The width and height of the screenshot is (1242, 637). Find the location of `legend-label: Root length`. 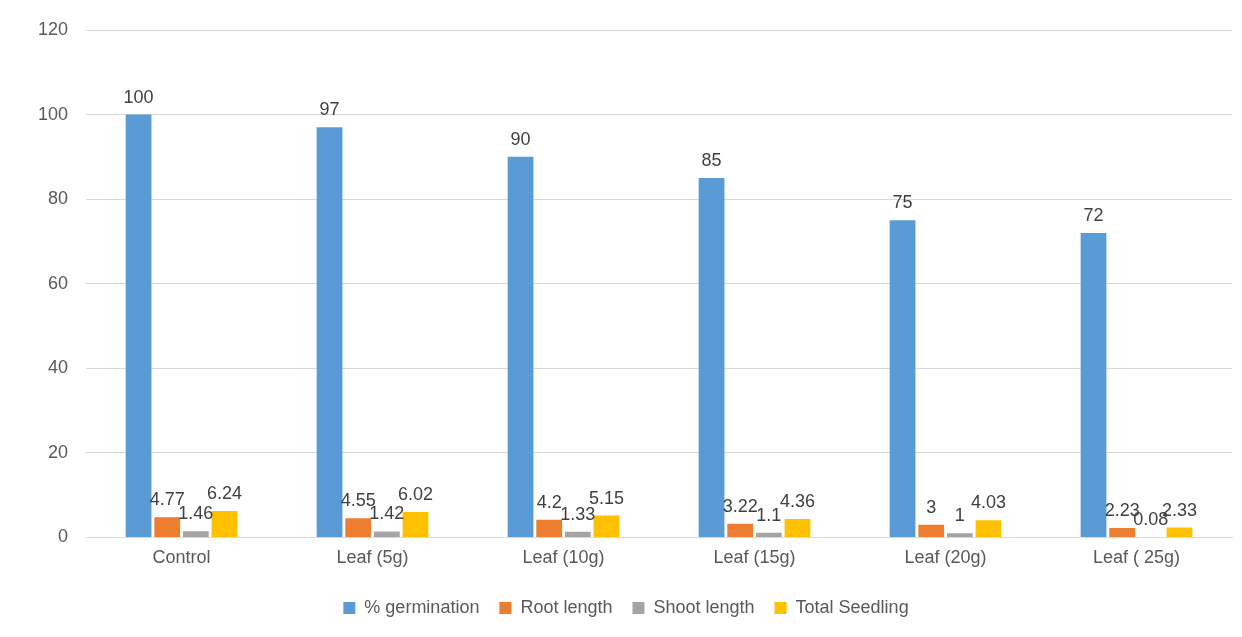

legend-label: Root length is located at coordinates (566, 606).